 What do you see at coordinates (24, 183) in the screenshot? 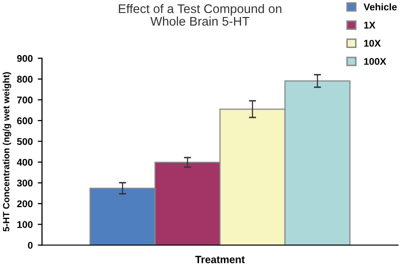
I see `y-tick-label: 300` at bounding box center [24, 183].